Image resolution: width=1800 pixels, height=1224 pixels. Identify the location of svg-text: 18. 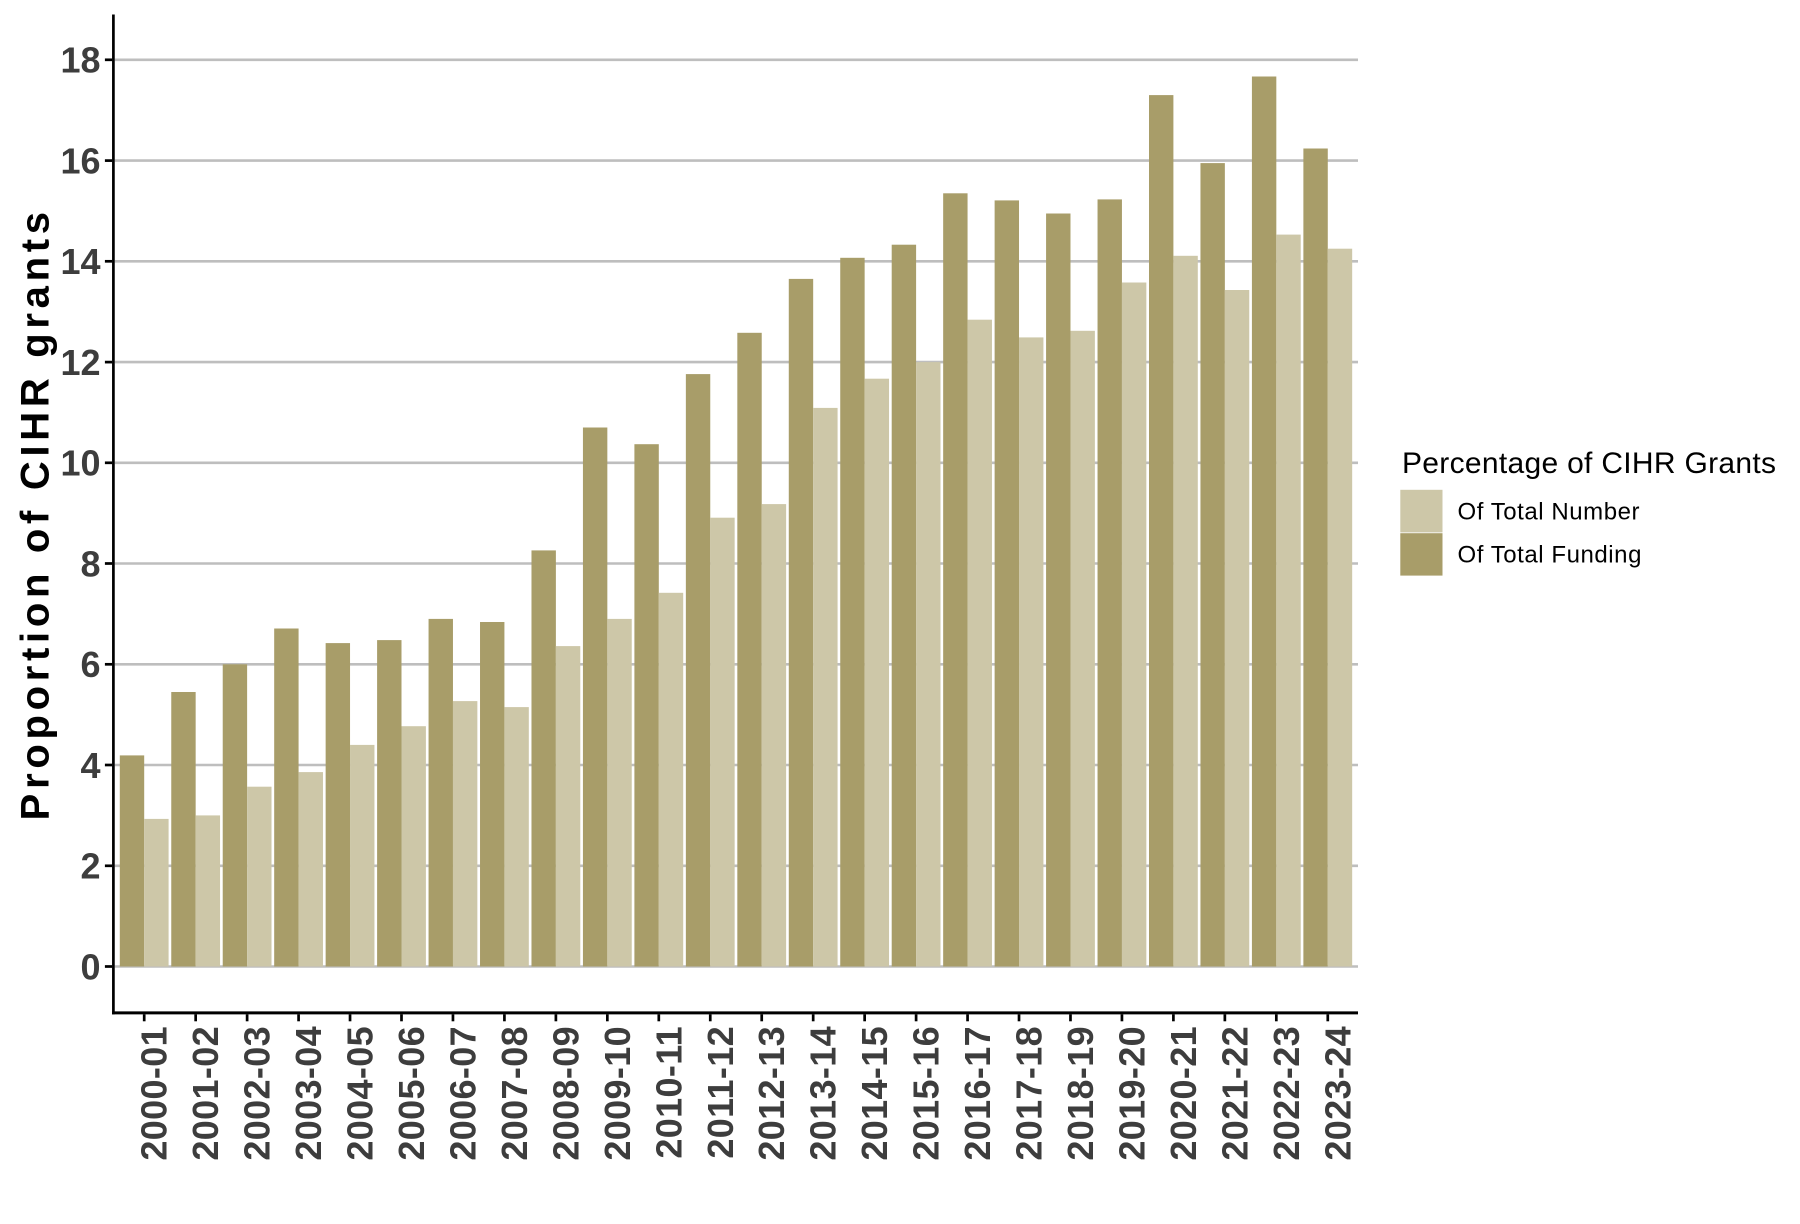
(80, 60).